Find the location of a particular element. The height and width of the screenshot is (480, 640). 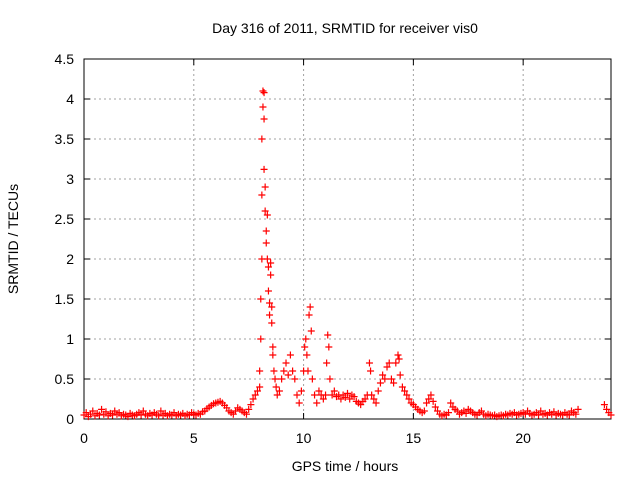

x-tick-label: 10 is located at coordinates (304, 438).